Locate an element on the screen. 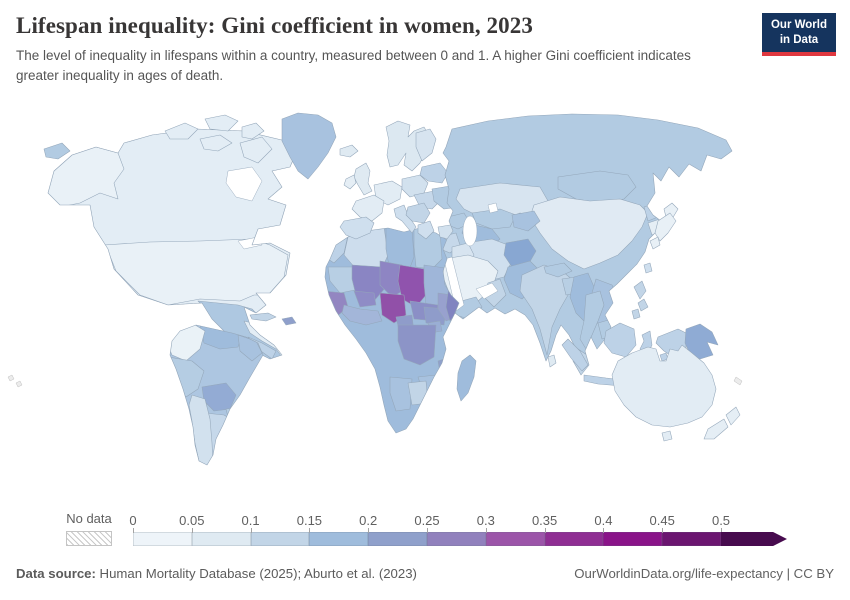 The width and height of the screenshot is (850, 600). country-papua-new-guinea is located at coordinates (701, 341).